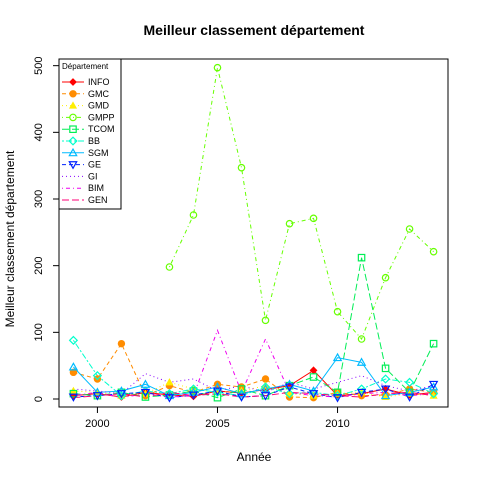 Image resolution: width=480 pixels, height=480 pixels. What do you see at coordinates (101, 129) in the screenshot?
I see `legend-label-tcom: TCOM` at bounding box center [101, 129].